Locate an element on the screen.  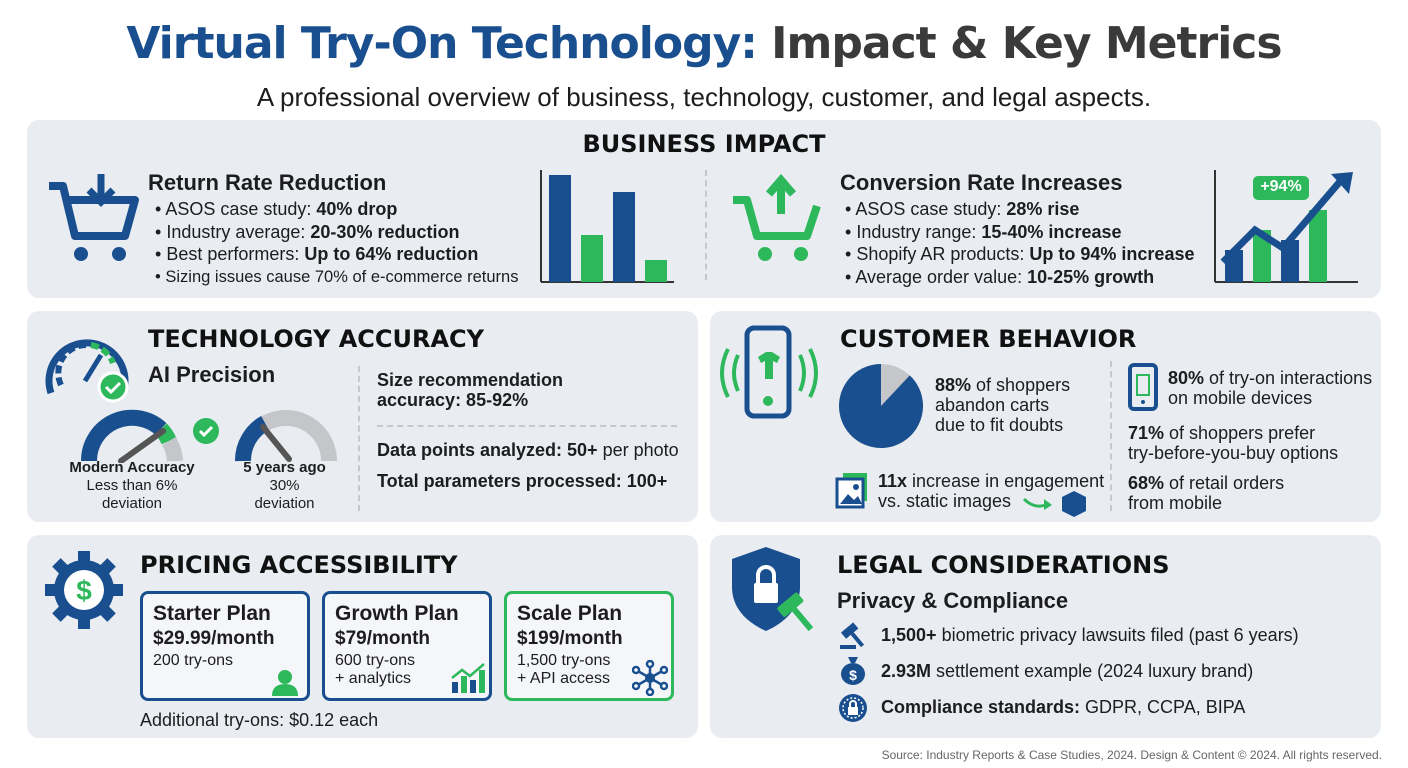
list-item: Average order value: 10-25% growth is located at coordinates (1019, 277).